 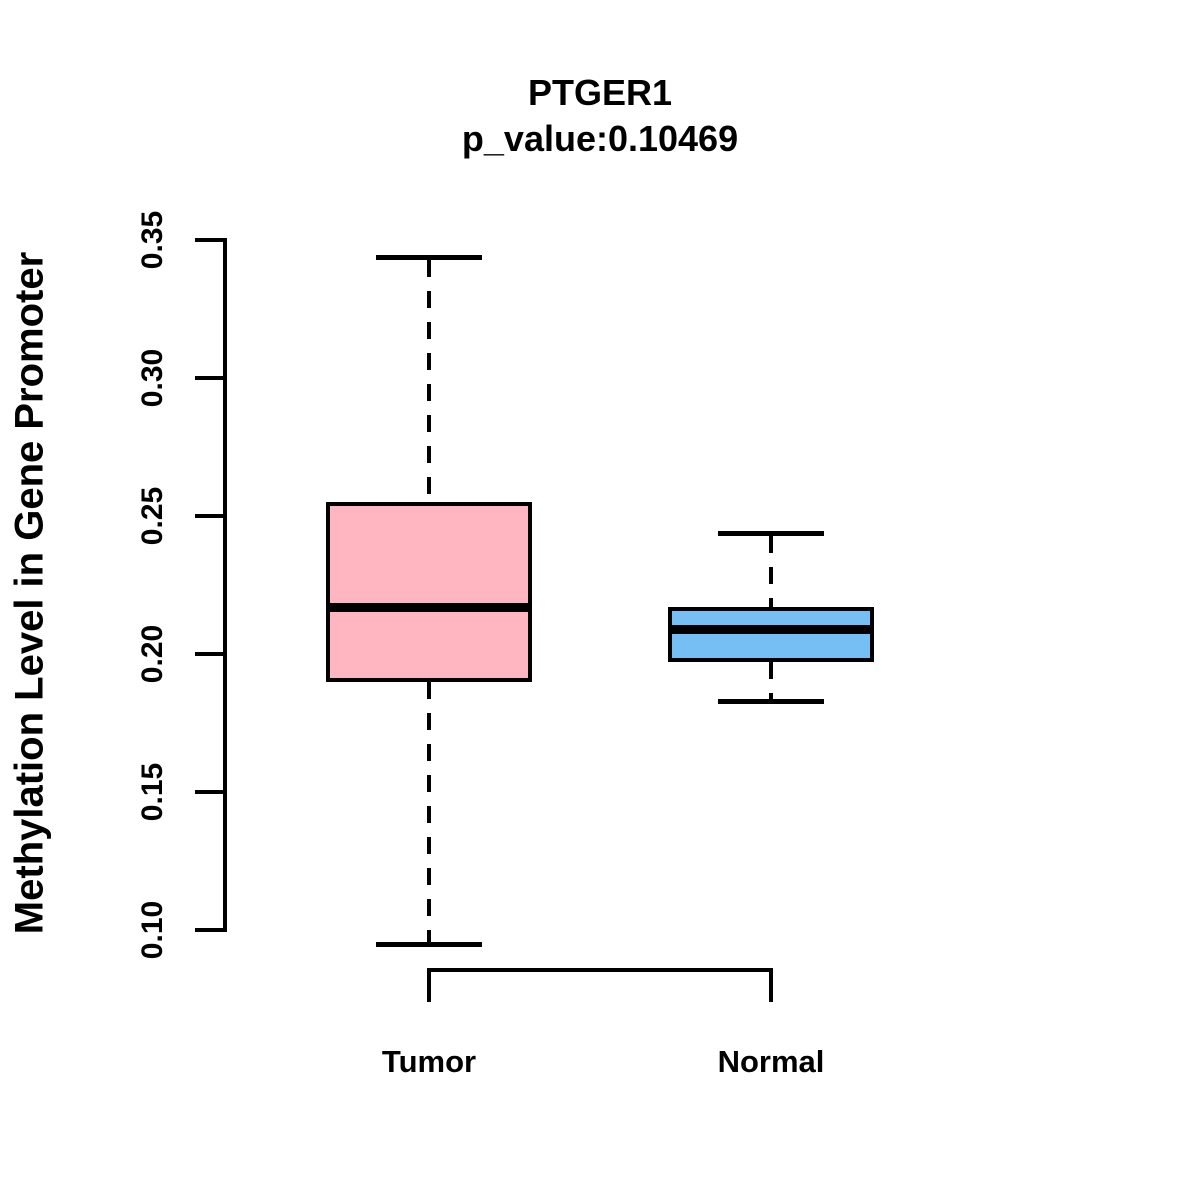 What do you see at coordinates (225, 585) in the screenshot?
I see `y-axis-line` at bounding box center [225, 585].